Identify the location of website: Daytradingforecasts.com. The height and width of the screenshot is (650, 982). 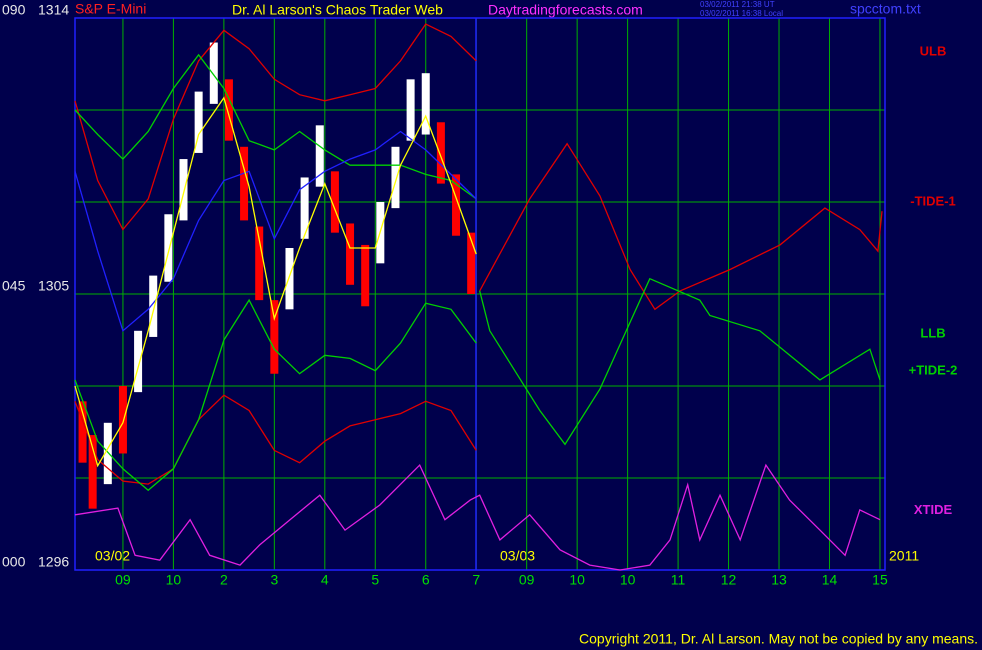
(565, 10).